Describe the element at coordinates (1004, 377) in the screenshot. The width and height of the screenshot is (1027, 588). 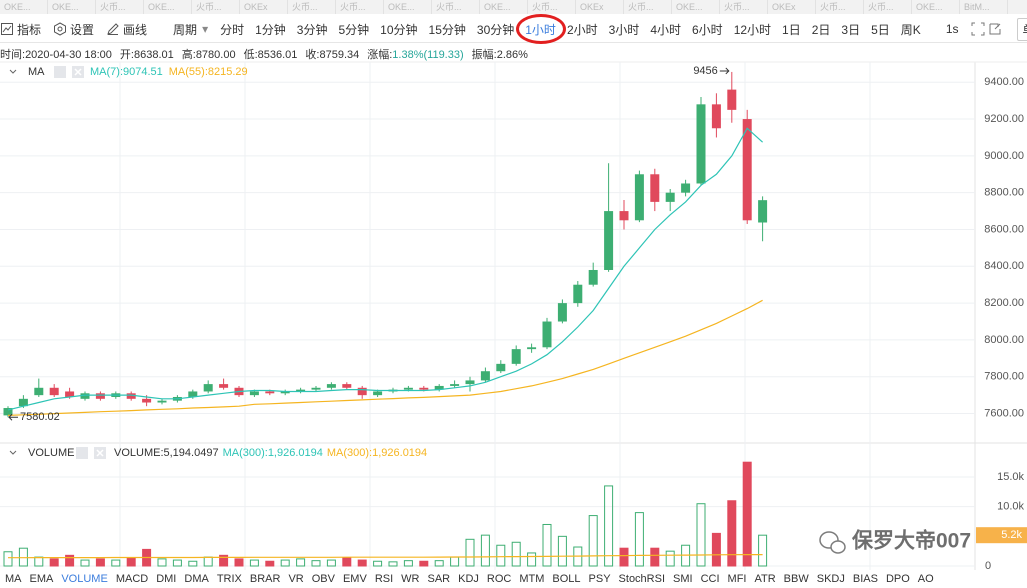
I see `y-tick-label: 7800.00` at that location.